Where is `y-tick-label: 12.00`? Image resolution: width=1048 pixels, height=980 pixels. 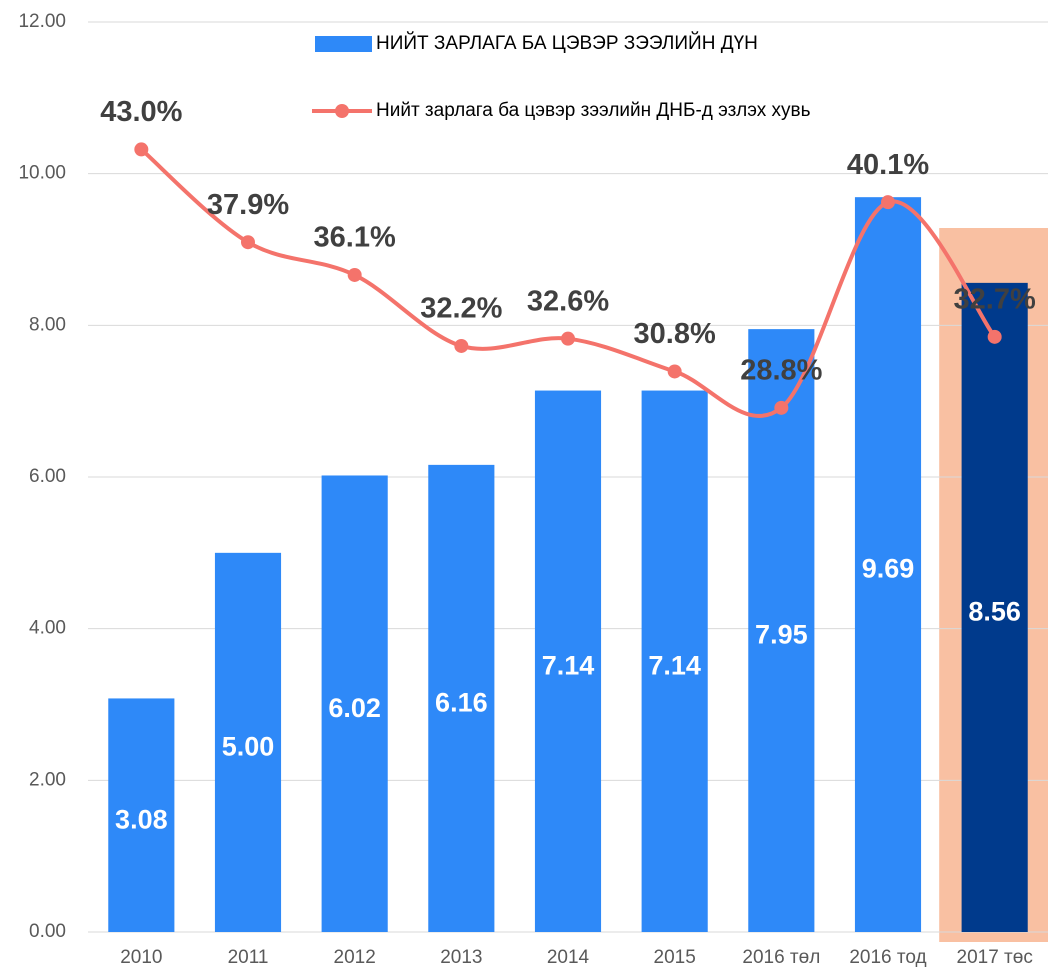 y-tick-label: 12.00 is located at coordinates (42, 21).